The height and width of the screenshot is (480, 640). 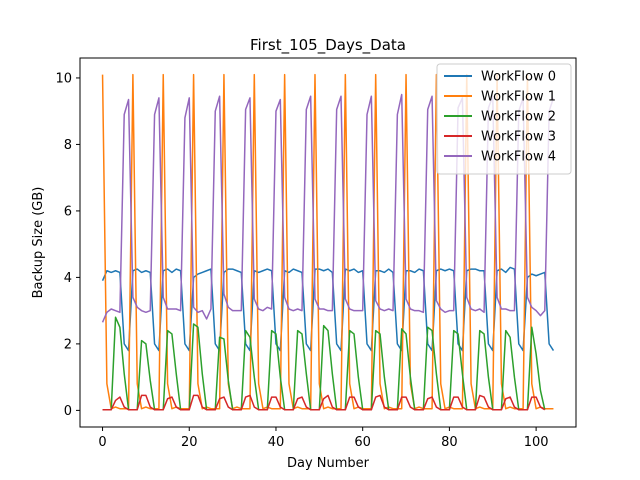 What do you see at coordinates (189, 442) in the screenshot?
I see `x-tick-label-1: 20` at bounding box center [189, 442].